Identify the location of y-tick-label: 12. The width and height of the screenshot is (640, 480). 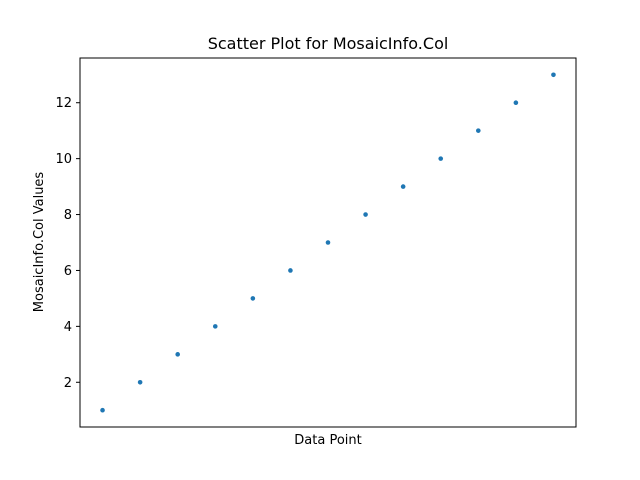
(63, 103).